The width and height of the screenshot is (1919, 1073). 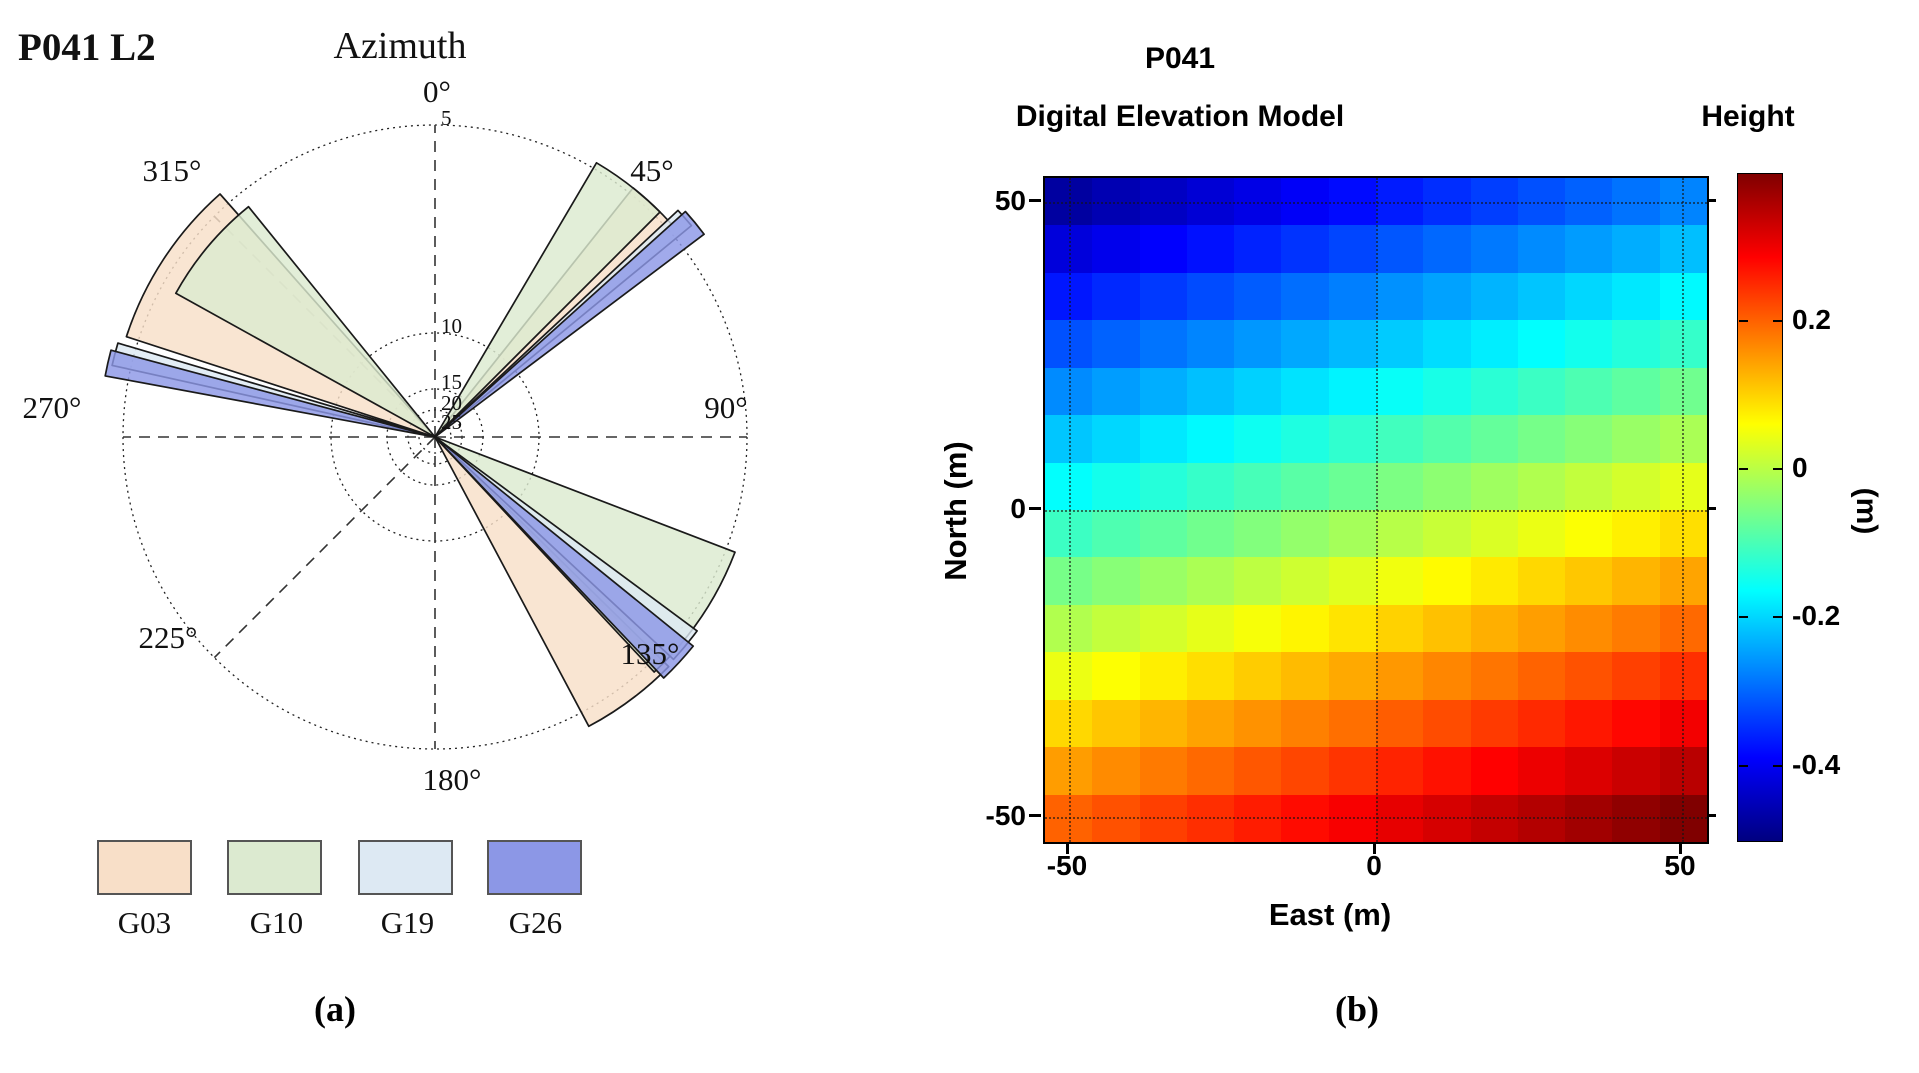 I want to click on cb-label--04: -0.4, so click(x=1816, y=764).